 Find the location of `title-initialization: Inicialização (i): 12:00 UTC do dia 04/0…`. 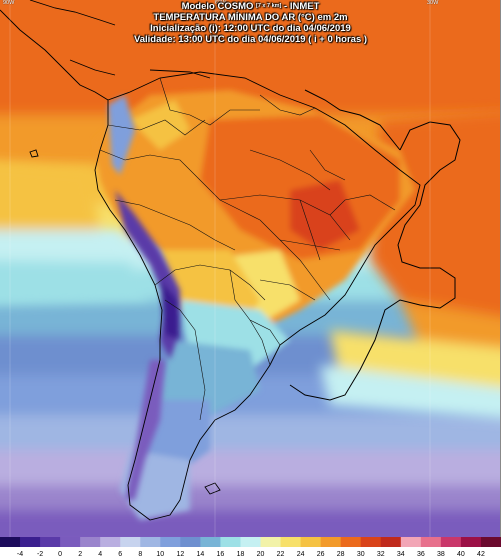

title-initialization: Inicialização (i): 12:00 UTC do dia 04/0… is located at coordinates (250, 29).